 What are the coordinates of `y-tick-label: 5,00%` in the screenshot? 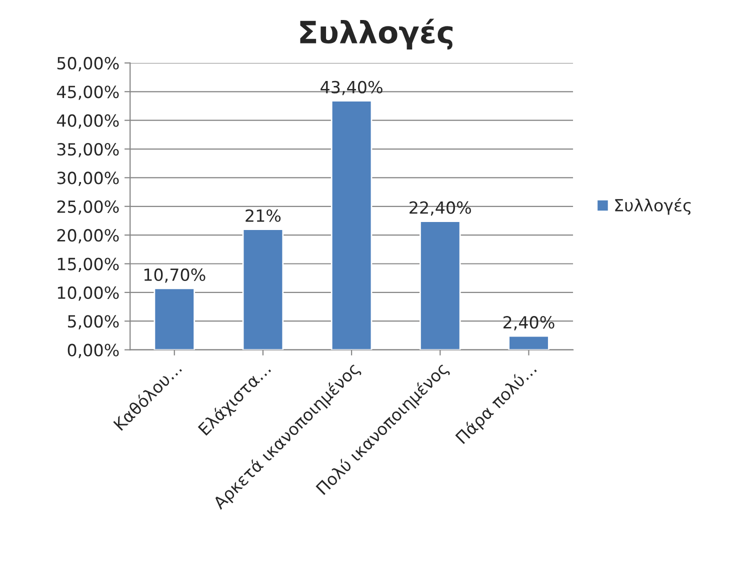 It's located at (93, 322).